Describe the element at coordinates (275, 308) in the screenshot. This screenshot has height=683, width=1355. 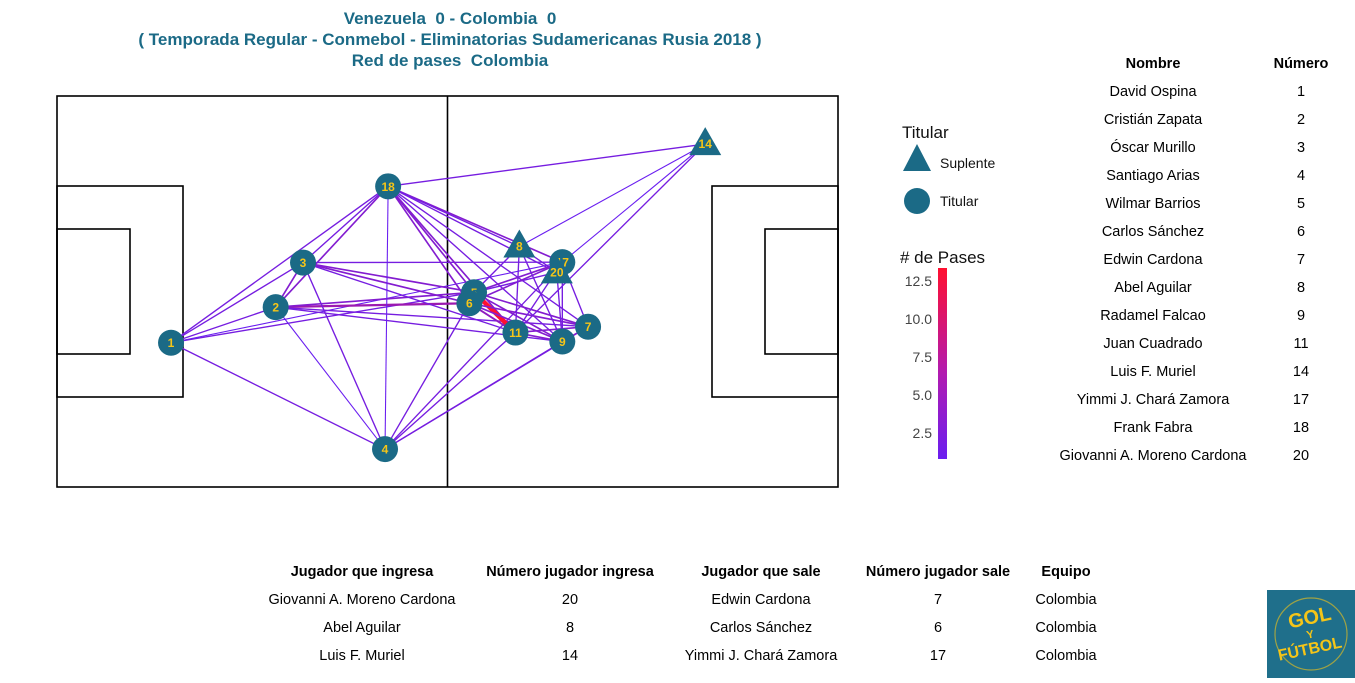
I see `player-node-label: 2` at that location.